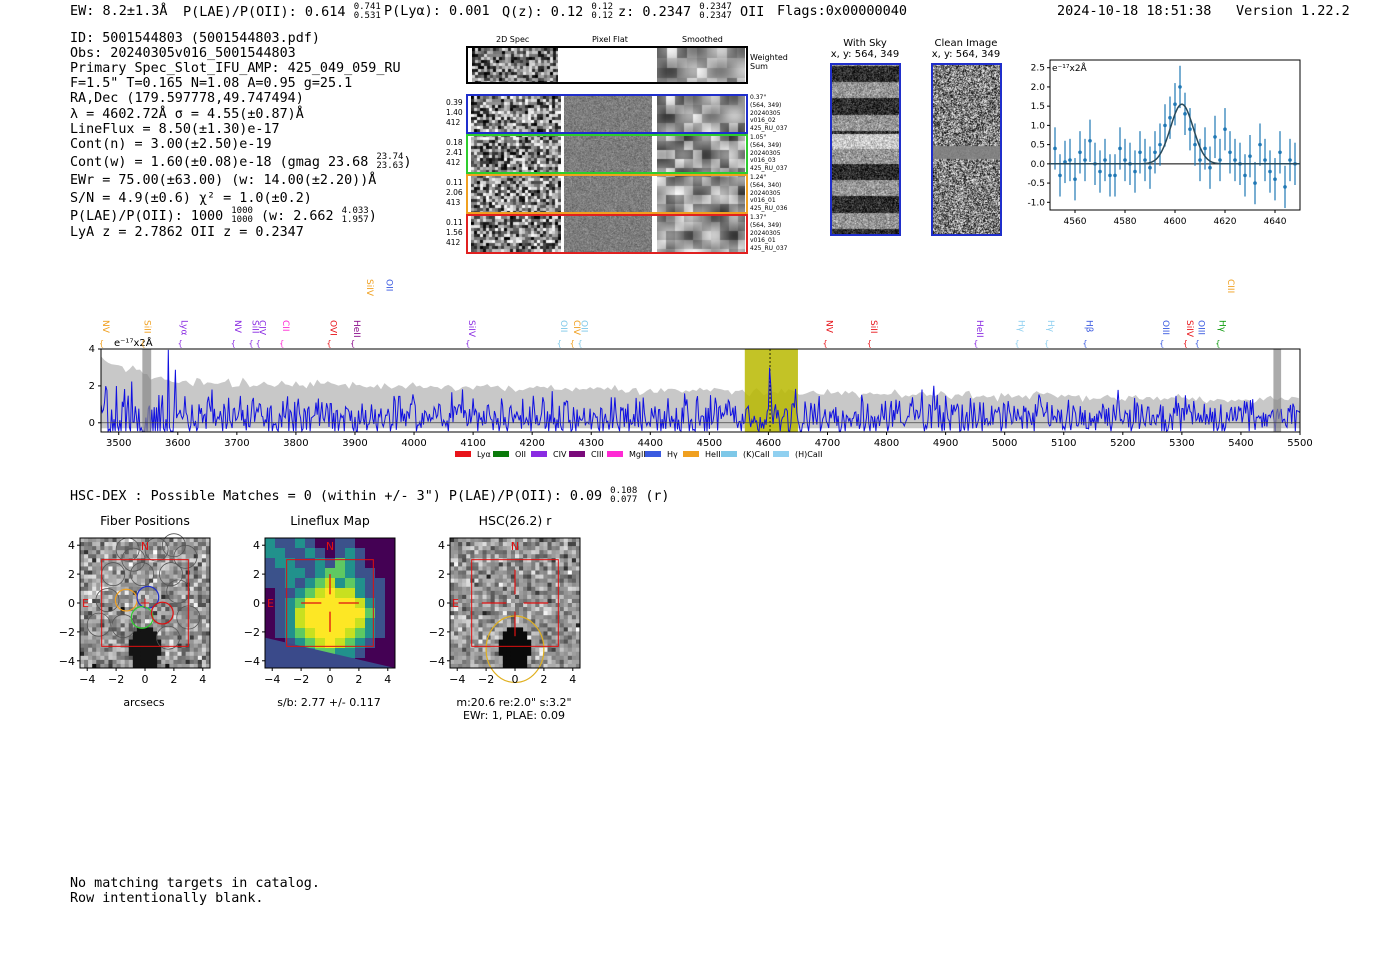 This screenshot has width=1400, height=953. What do you see at coordinates (515, 603) in the screenshot?
I see `panel-frame` at bounding box center [515, 603].